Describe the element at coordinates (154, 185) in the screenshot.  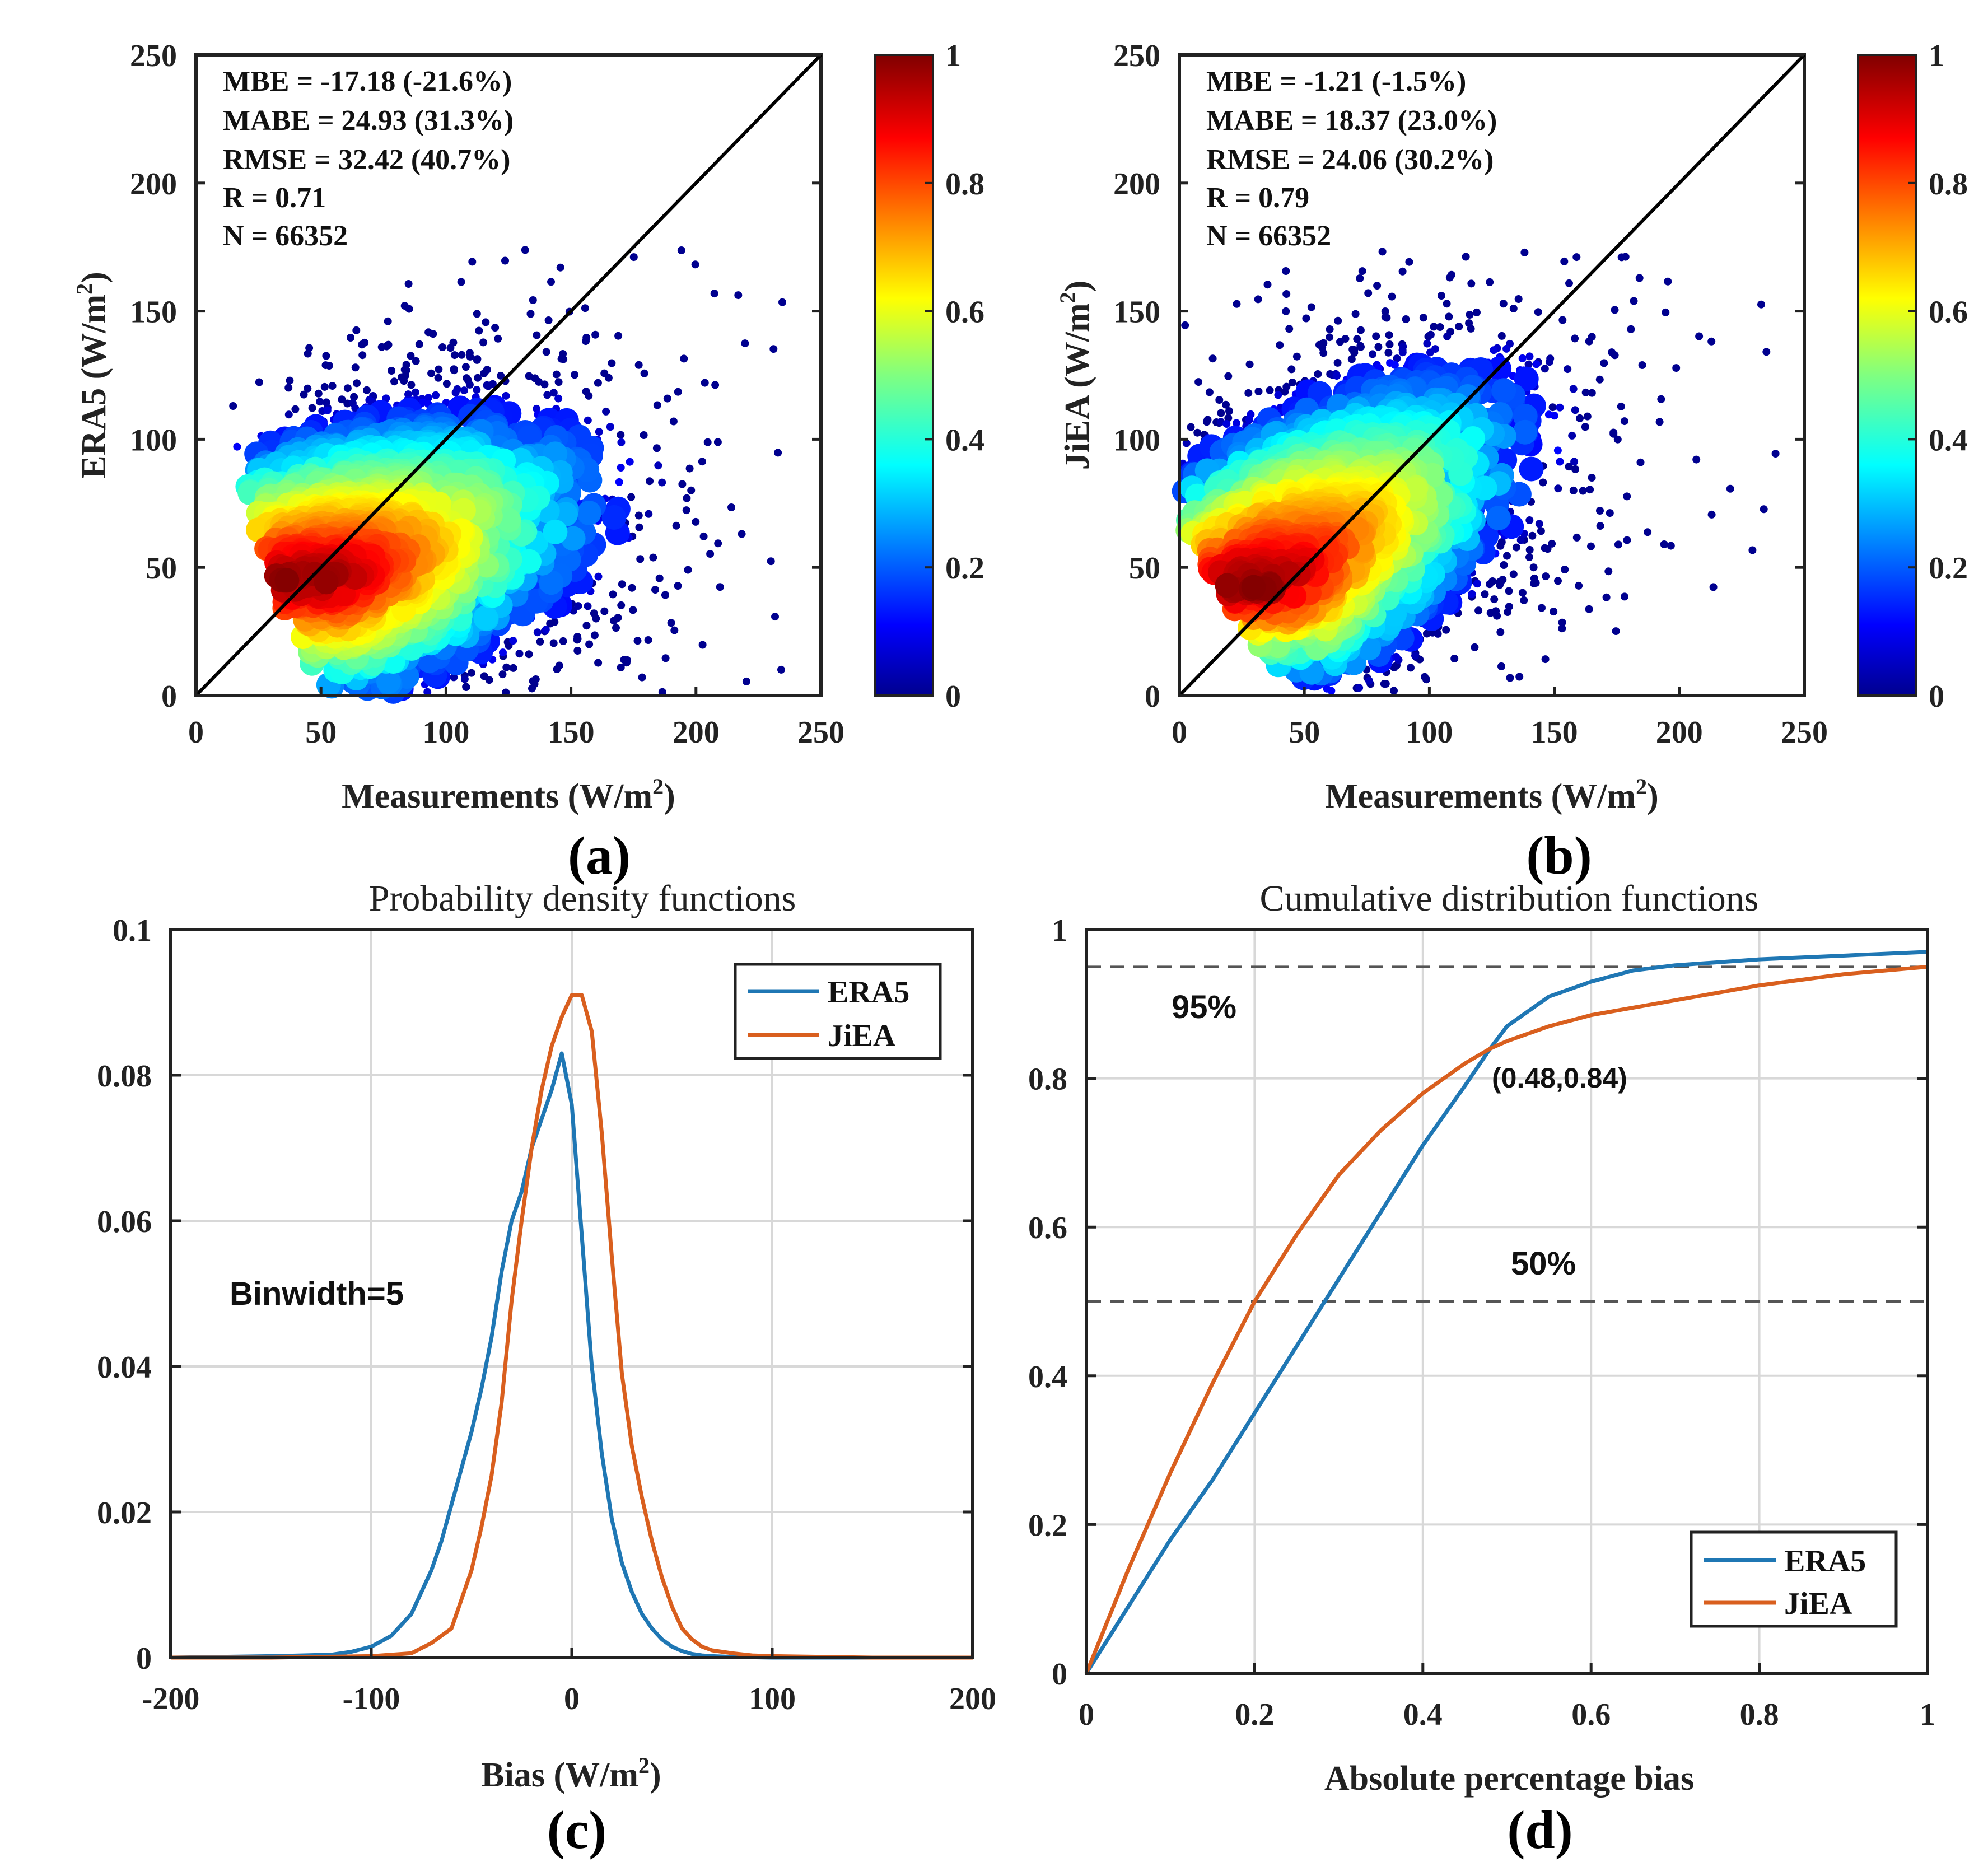
I see `a-y-tick-label: 200` at that location.